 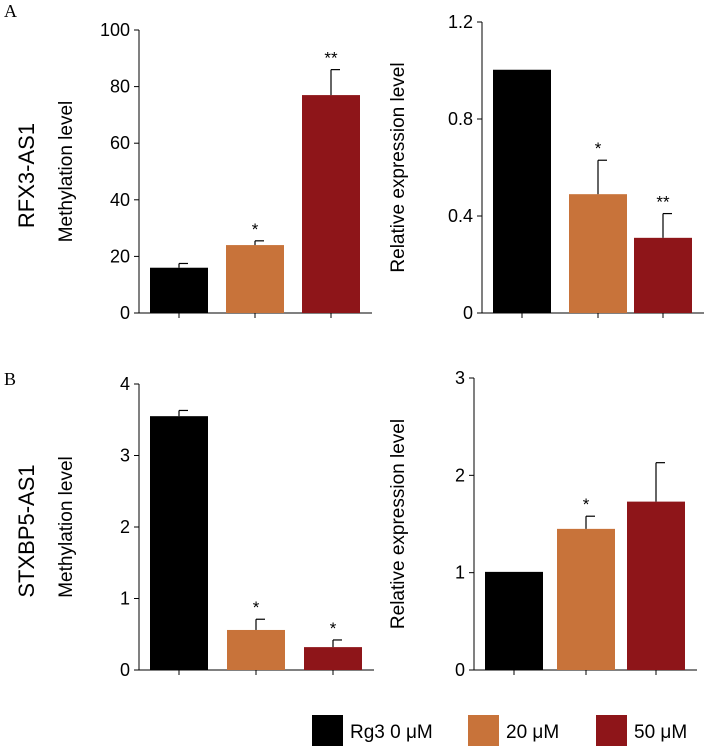 I want to click on legend: Rg3 0 μM 20 μM 50 μM, so click(x=499, y=730).